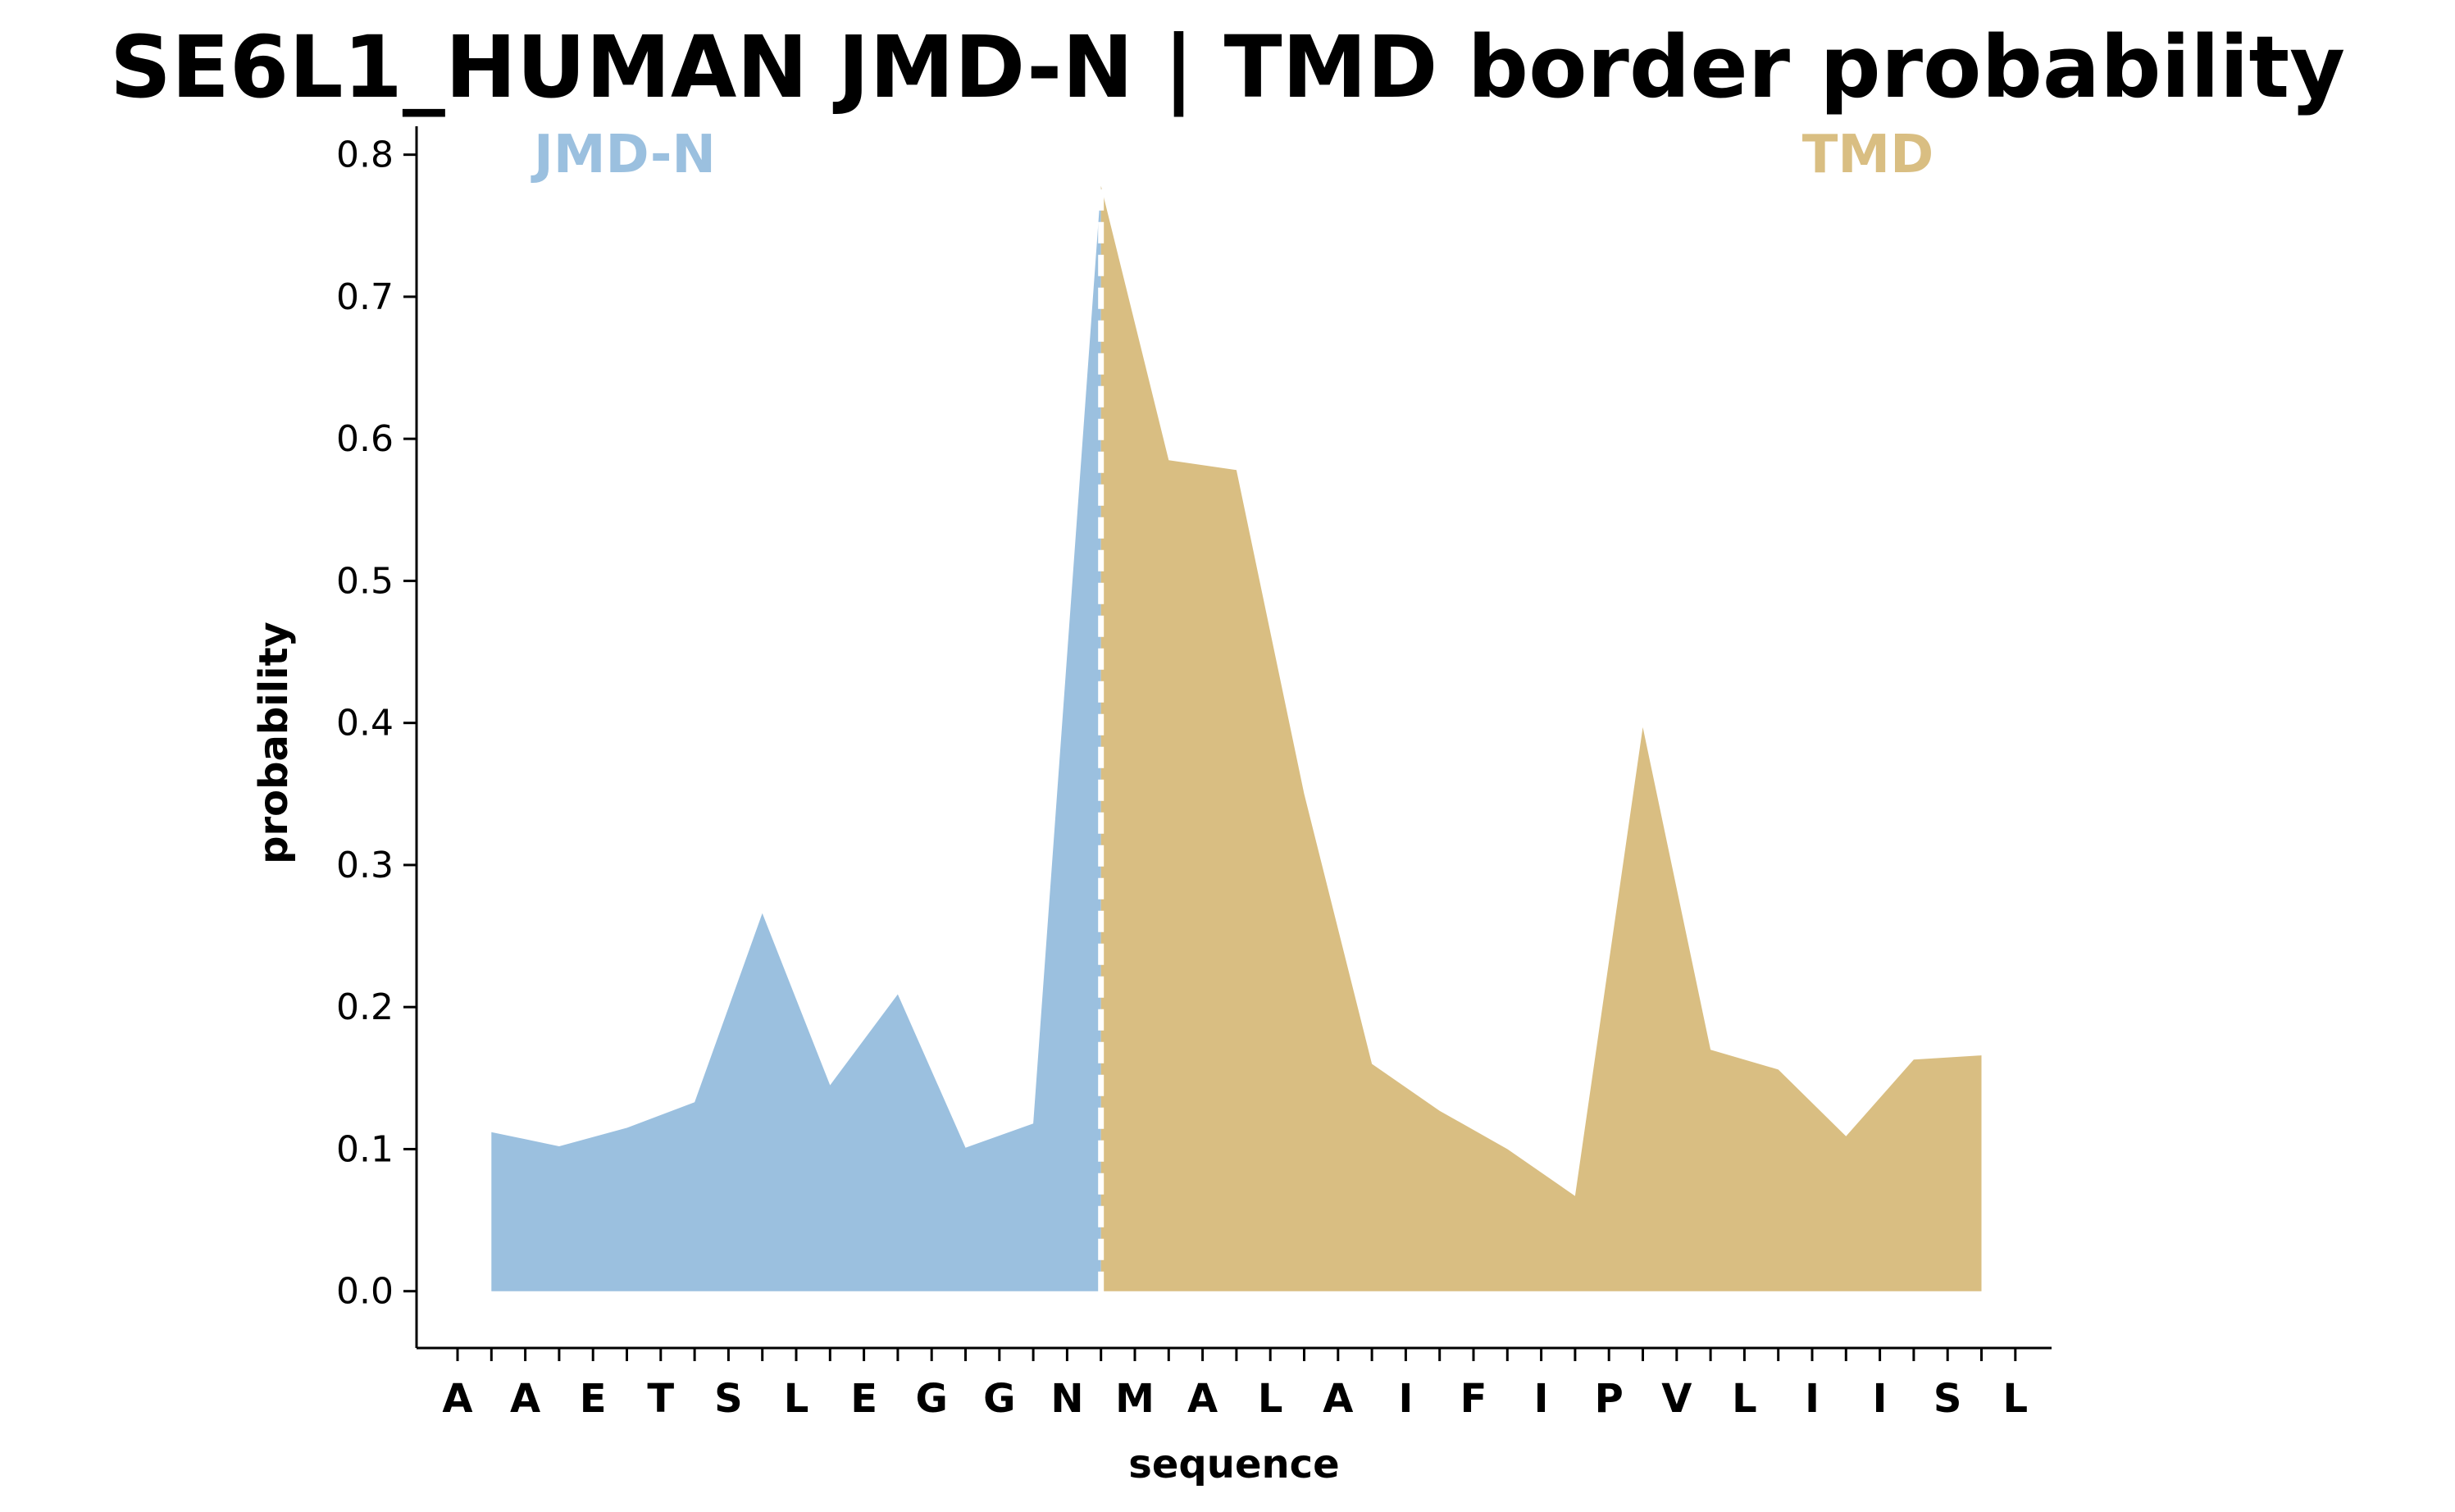 Image resolution: width=2455 pixels, height=1512 pixels. What do you see at coordinates (365, 1292) in the screenshot?
I see `y-tick-label: 0.0` at bounding box center [365, 1292].